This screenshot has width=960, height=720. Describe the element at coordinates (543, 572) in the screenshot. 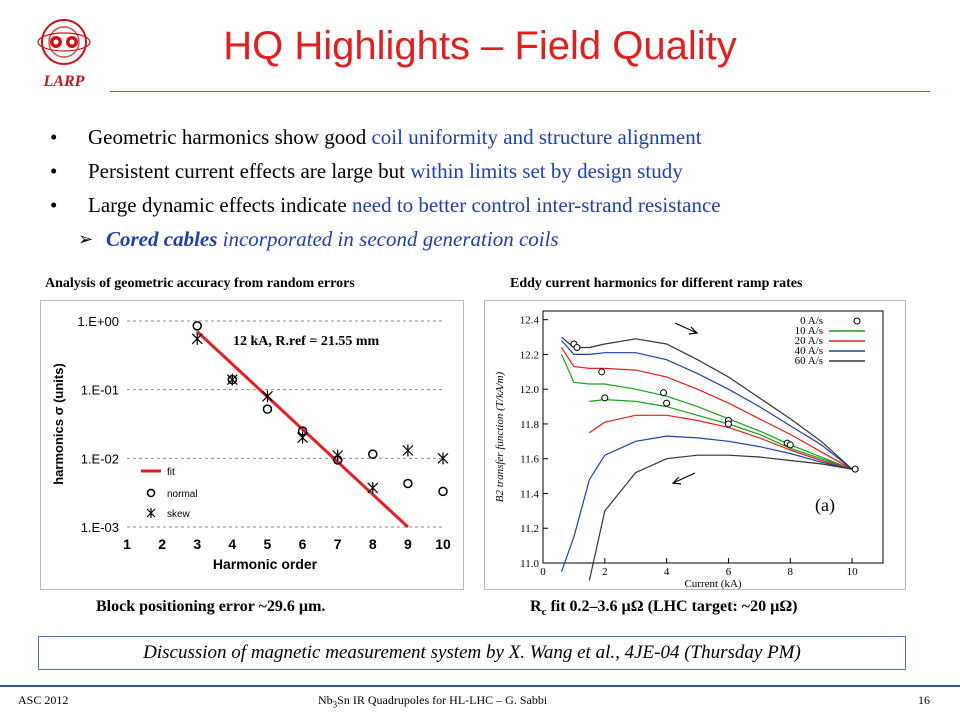

I see `x-tick-label: 0` at that location.